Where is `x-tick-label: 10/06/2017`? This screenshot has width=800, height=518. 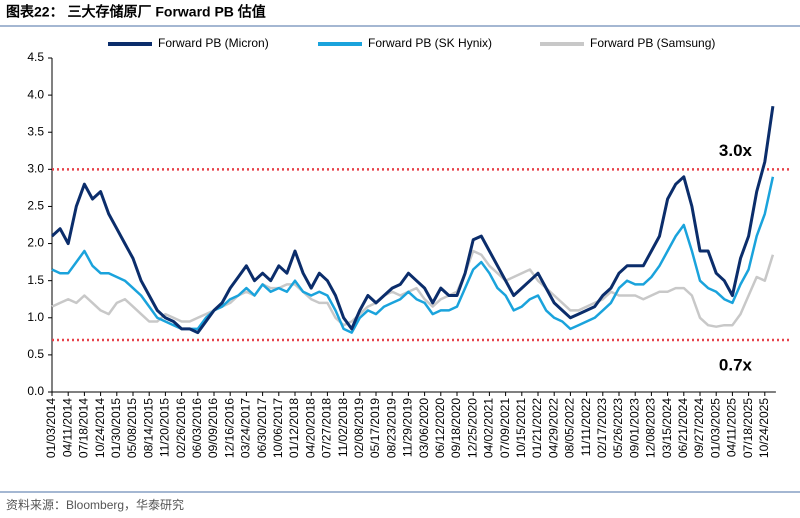
x-tick-label: 10/06/2017 is located at coordinates (278, 428).